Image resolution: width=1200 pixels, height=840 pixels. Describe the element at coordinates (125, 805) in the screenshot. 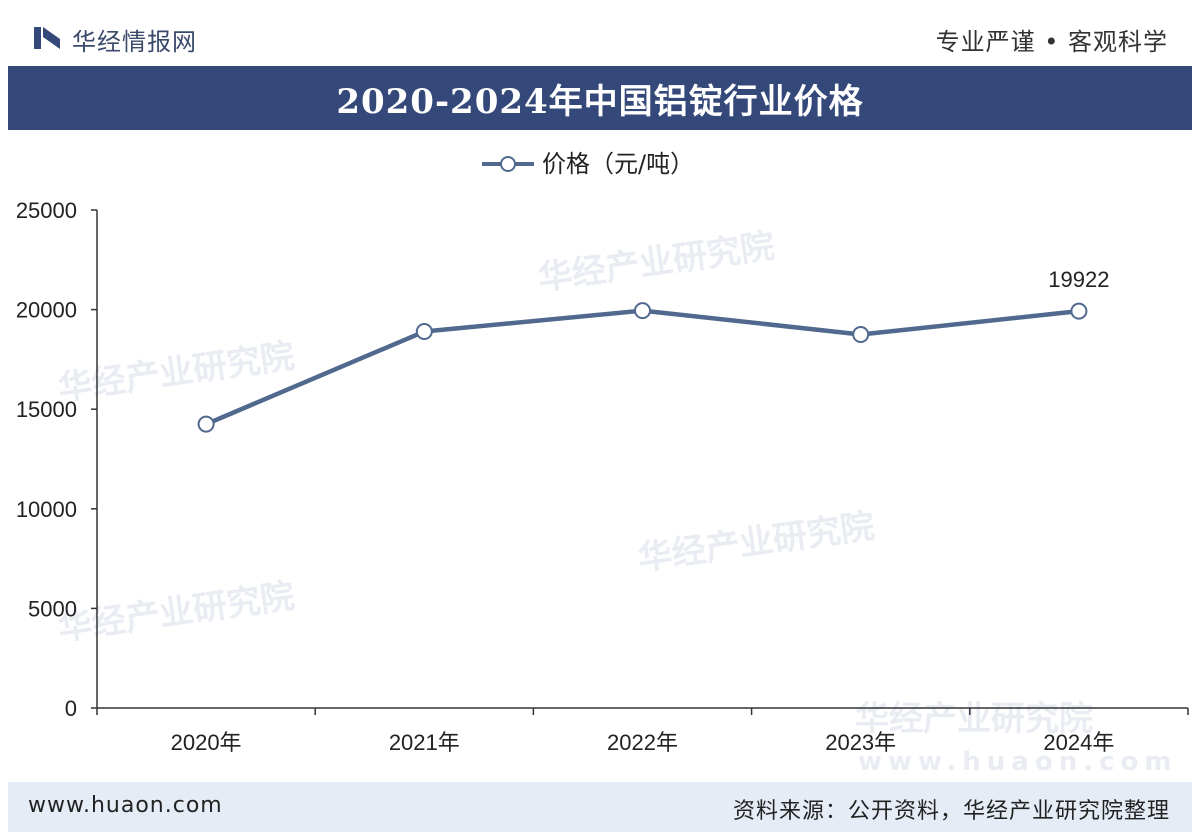

I see `footer-url: www.huaon.com` at that location.